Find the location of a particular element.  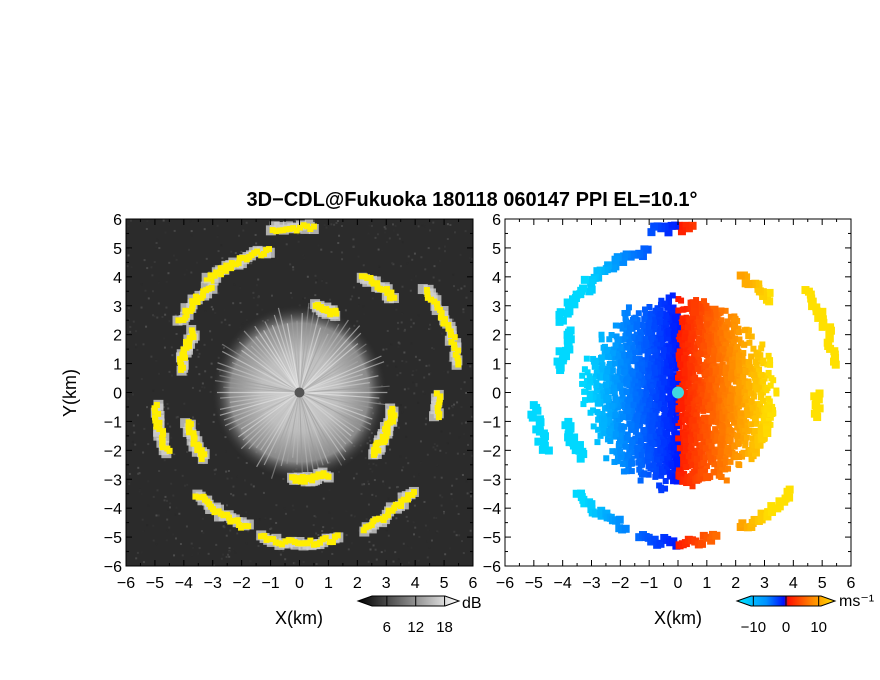

echo-halo is located at coordinates (422, 289).